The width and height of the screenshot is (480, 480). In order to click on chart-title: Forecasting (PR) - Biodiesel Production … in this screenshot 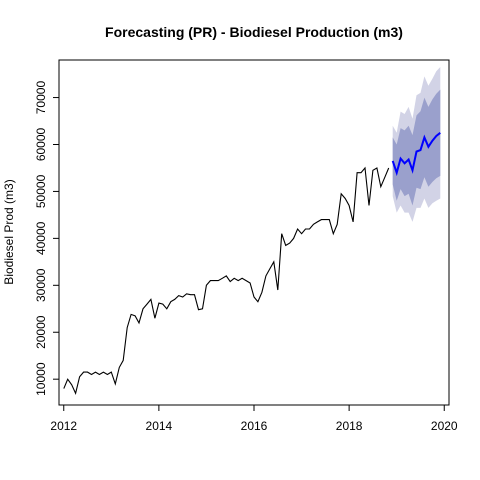, I will do `click(254, 32)`.